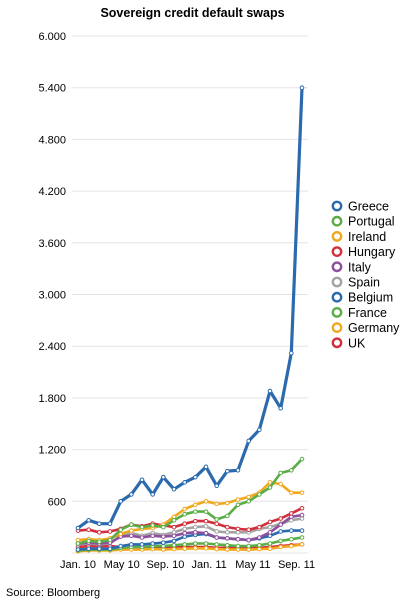  I want to click on legend-item: Portugal, so click(363, 222).